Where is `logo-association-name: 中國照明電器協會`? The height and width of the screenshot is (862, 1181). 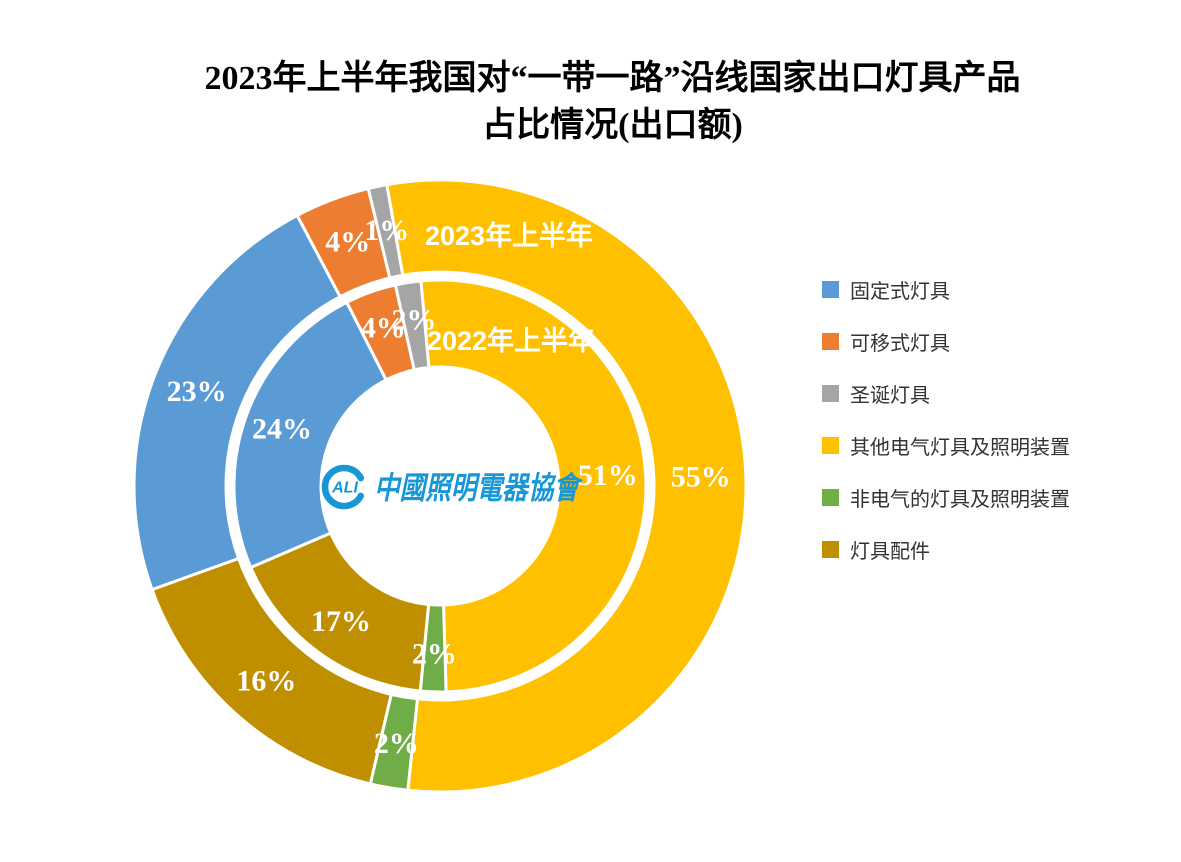 logo-association-name: 中國照明電器協會 is located at coordinates (478, 488).